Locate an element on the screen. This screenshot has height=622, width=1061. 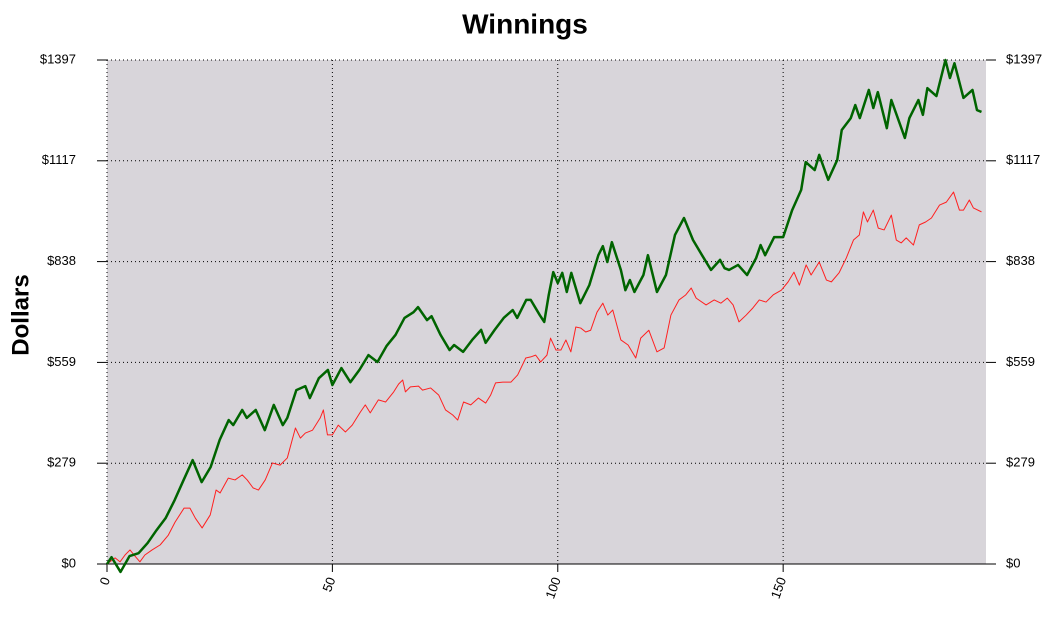
x-tick-label: 100 is located at coordinates (553, 588).